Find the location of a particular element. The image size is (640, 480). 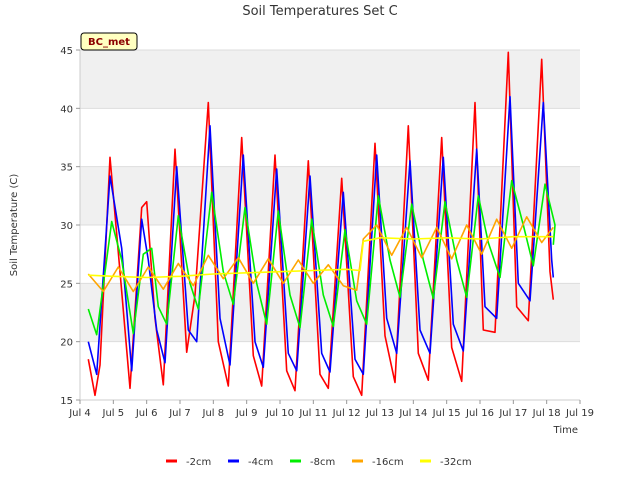

legend: -2cm -4cm -8cm -16cm -32cm is located at coordinates (319, 462).